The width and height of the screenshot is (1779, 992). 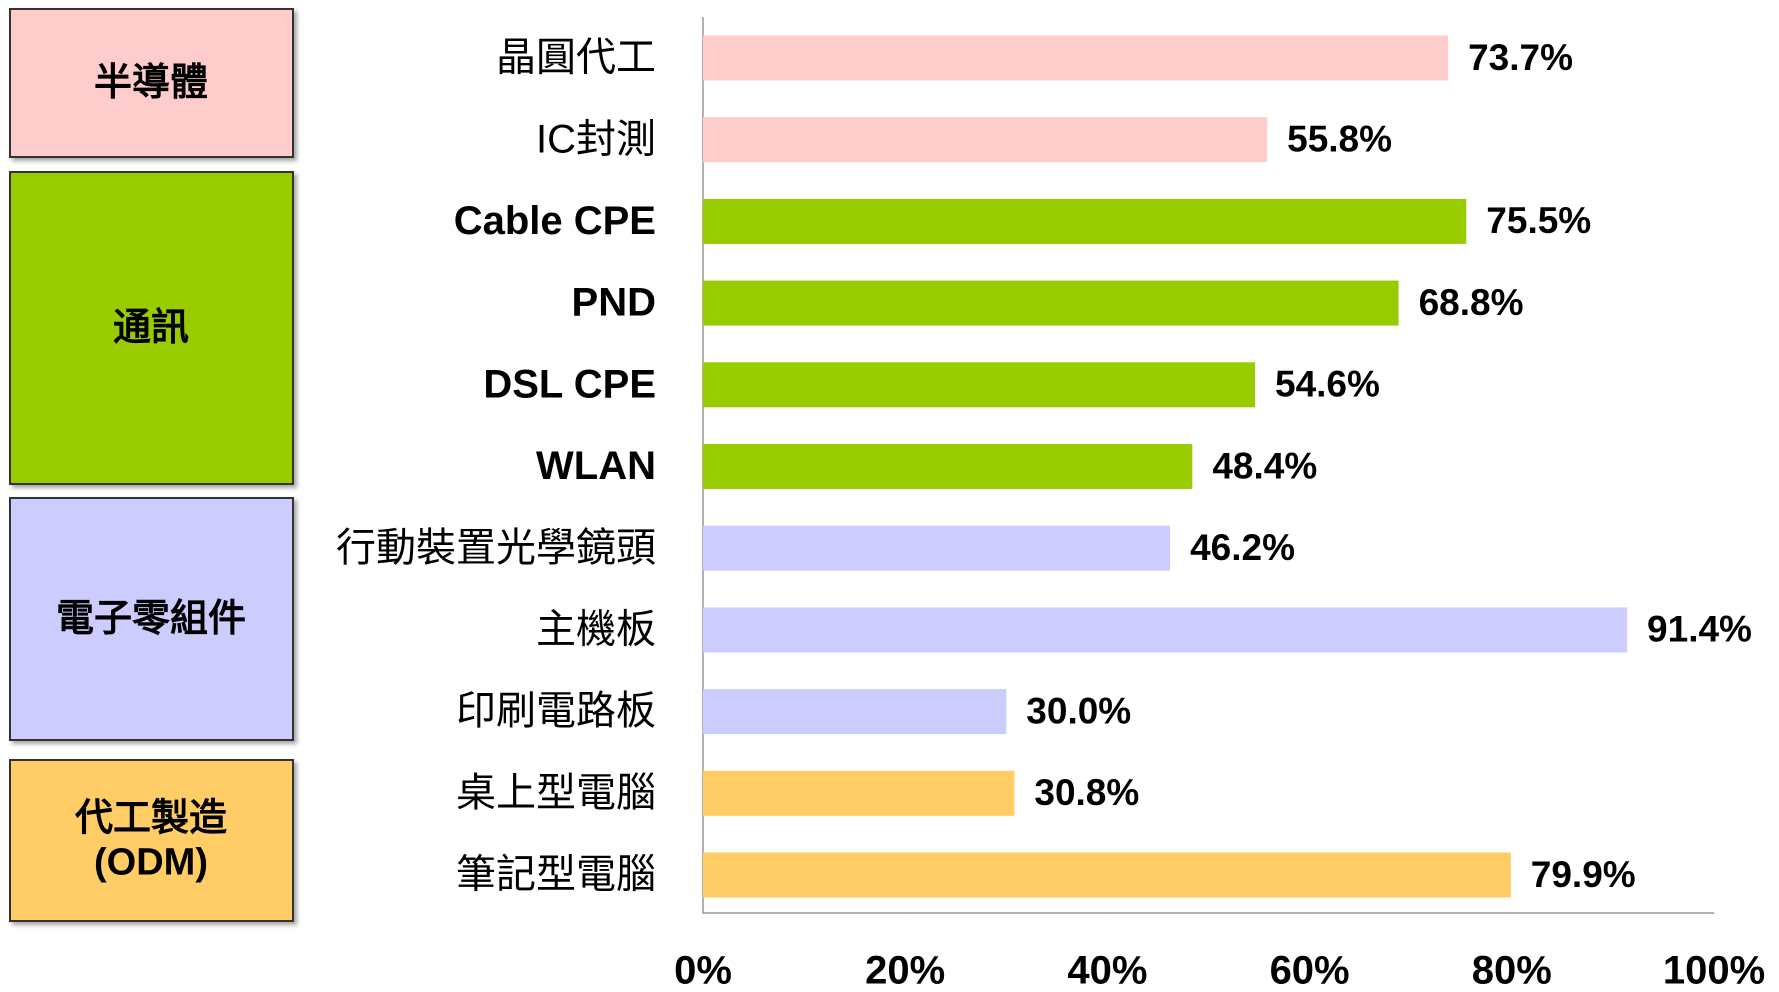 What do you see at coordinates (614, 303) in the screenshot?
I see `category-label: PND` at bounding box center [614, 303].